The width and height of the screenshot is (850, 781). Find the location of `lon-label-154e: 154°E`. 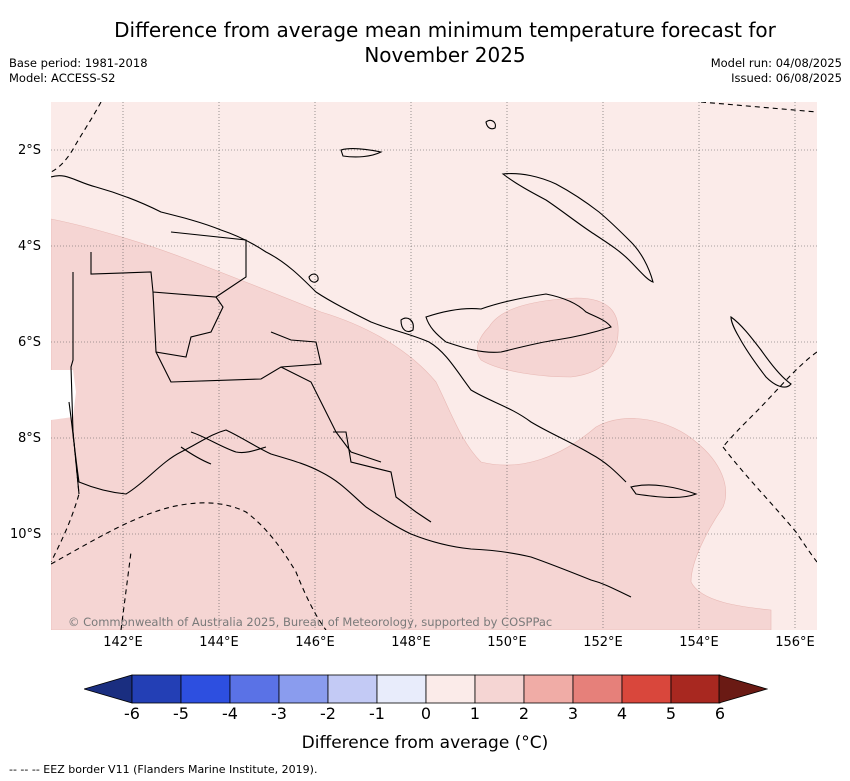

lon-label-154e: 154°E is located at coordinates (699, 642).